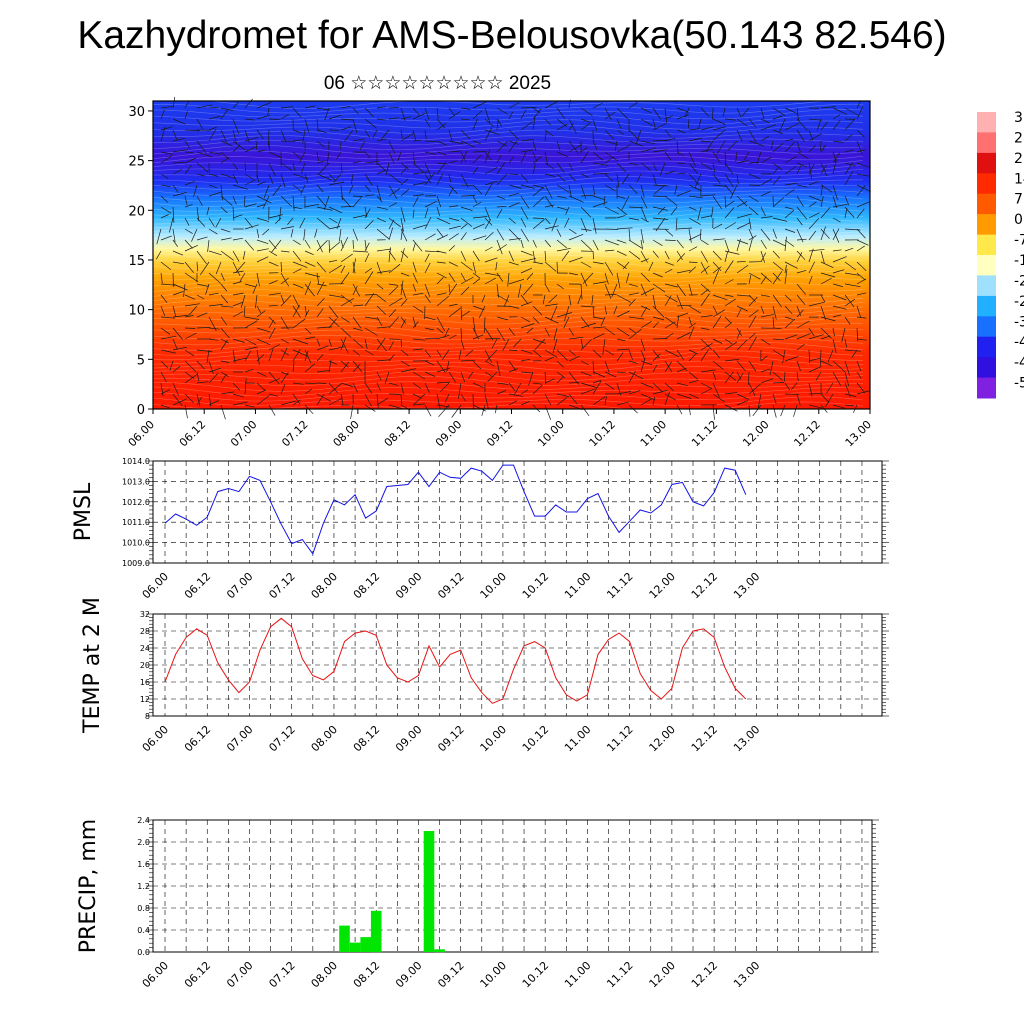 Image resolution: width=1024 pixels, height=1024 pixels. What do you see at coordinates (143, 820) in the screenshot?
I see `y-tick-label: 2.4` at bounding box center [143, 820].